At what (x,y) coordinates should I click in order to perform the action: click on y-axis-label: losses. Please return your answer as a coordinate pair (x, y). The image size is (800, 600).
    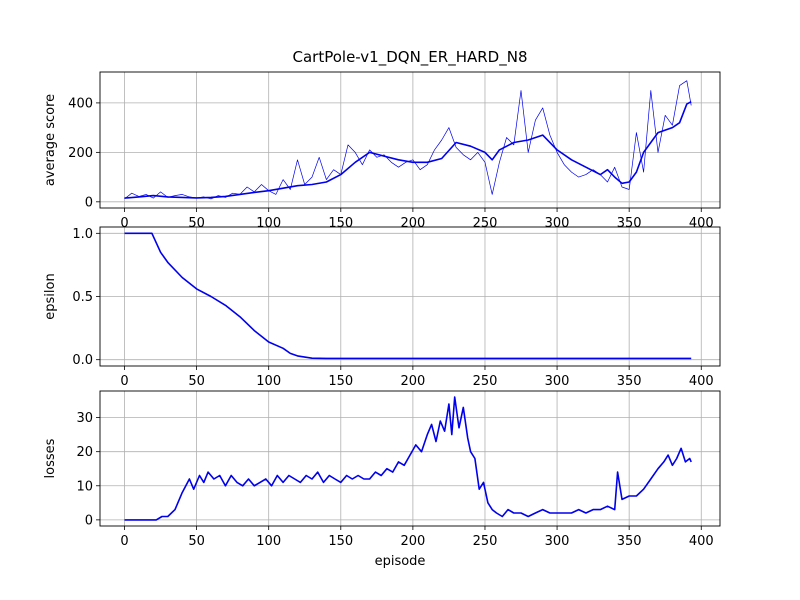
    Looking at the image, I should click on (50, 458).